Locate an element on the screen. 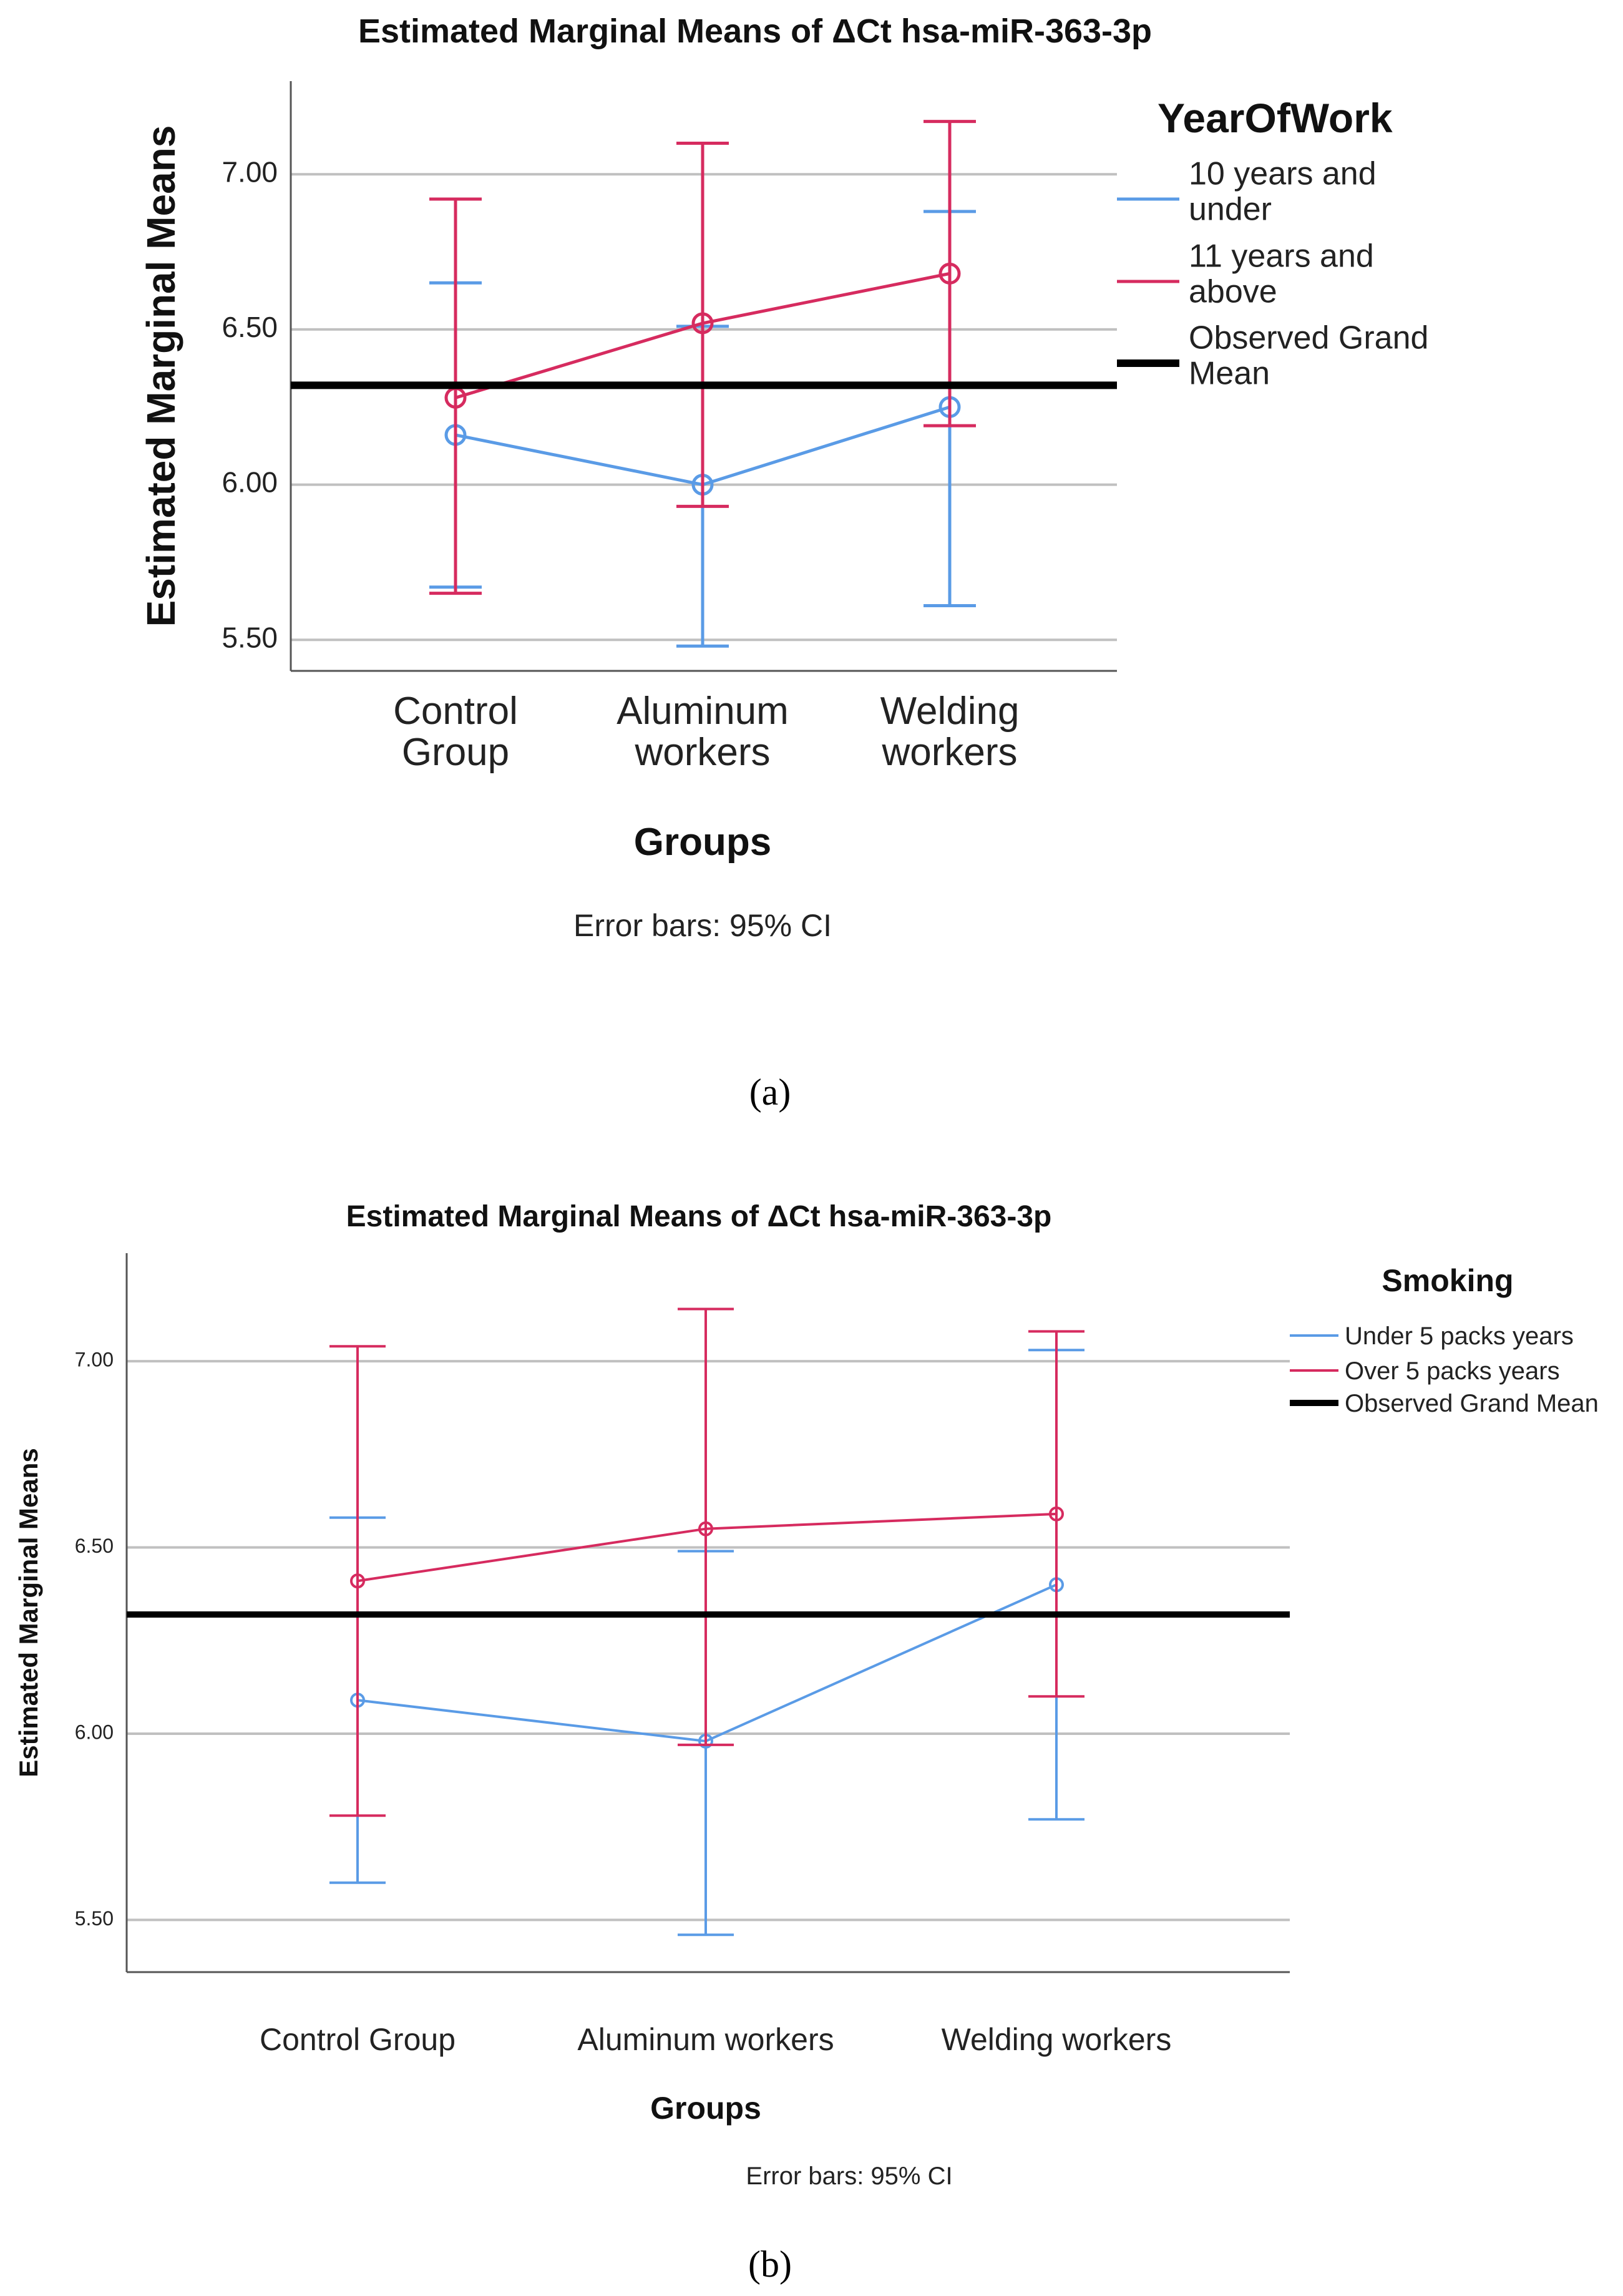 Image resolution: width=1623 pixels, height=2296 pixels. caption-a: (a) is located at coordinates (770, 1092).